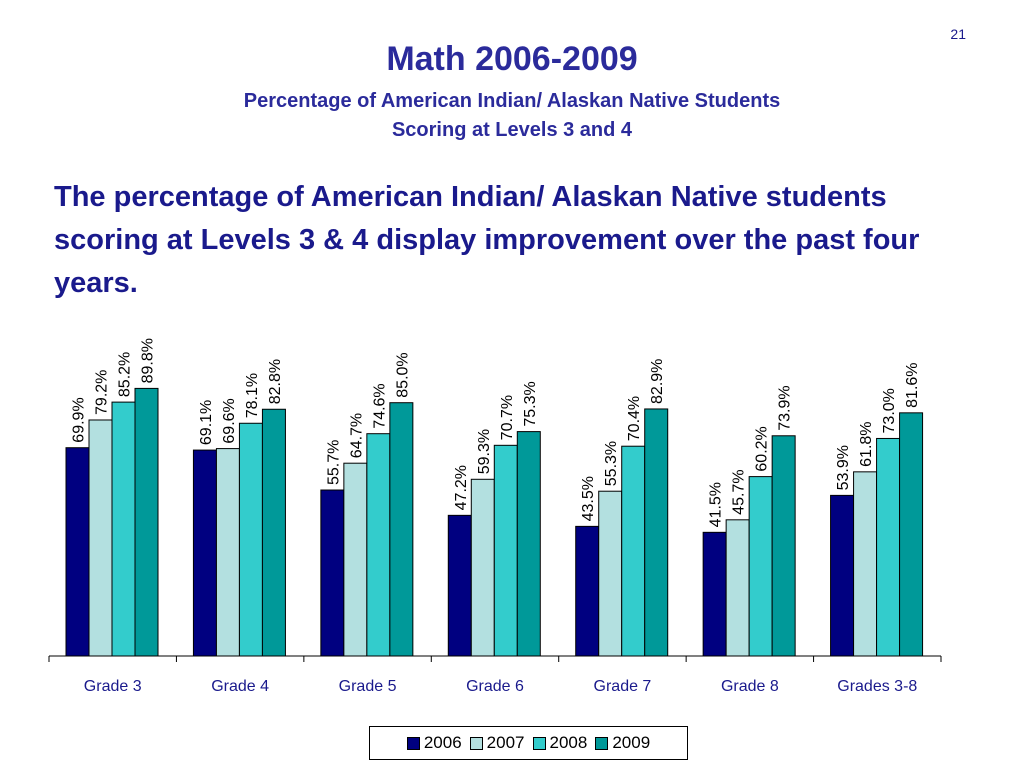 This screenshot has height=768, width=1024. I want to click on data-label-2008-3: 74.6%, so click(379, 405).